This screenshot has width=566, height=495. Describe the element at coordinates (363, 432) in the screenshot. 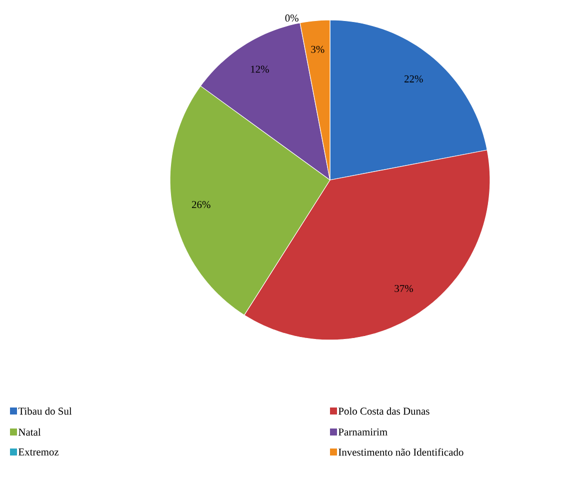

I see `legend-label: Parnamirim` at that location.